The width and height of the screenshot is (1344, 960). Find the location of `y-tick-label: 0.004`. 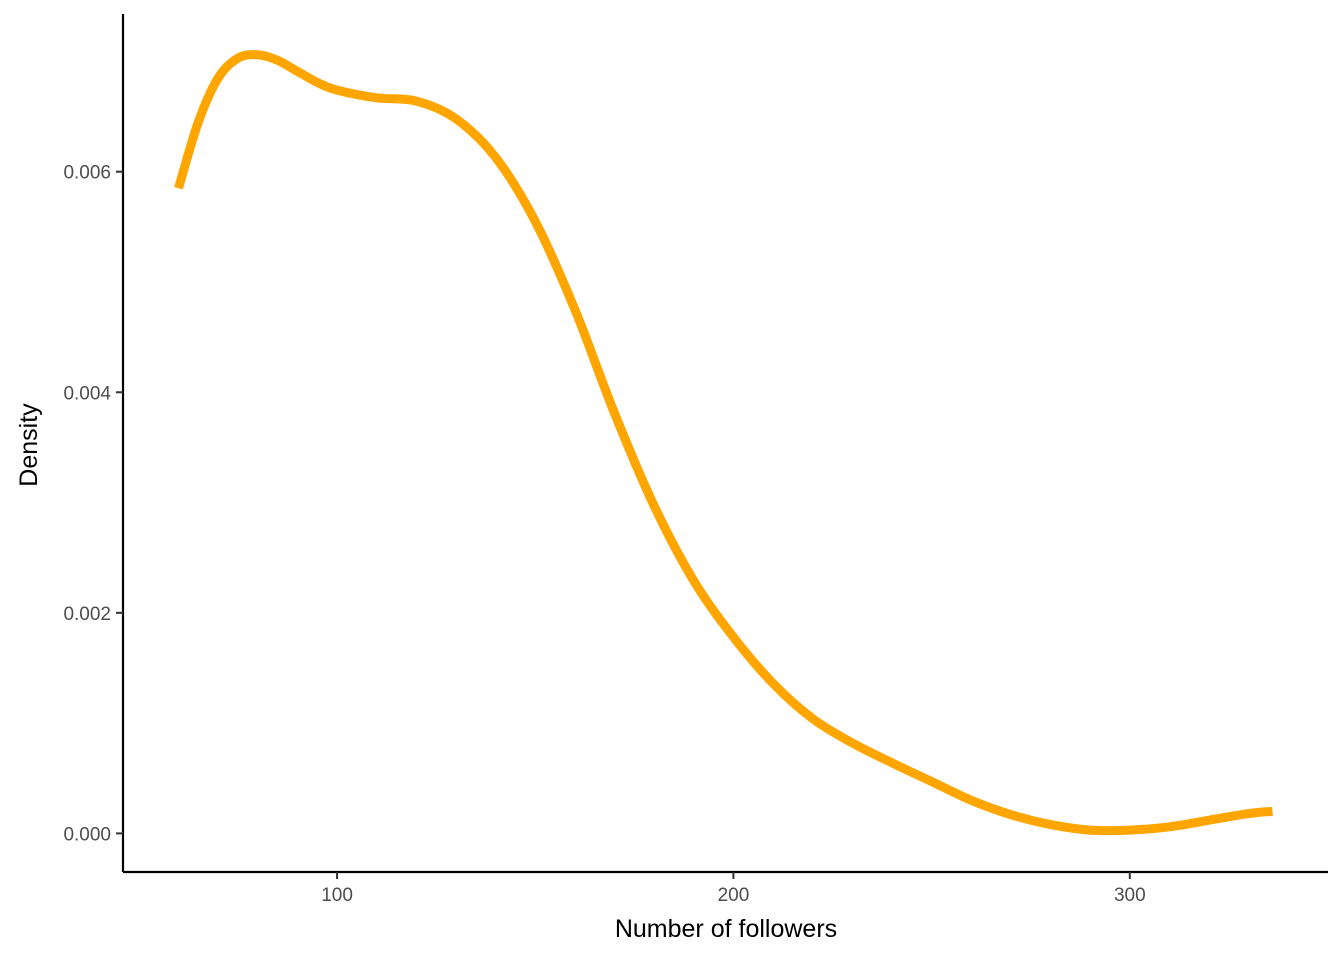

y-tick-label: 0.004 is located at coordinates (87, 393).